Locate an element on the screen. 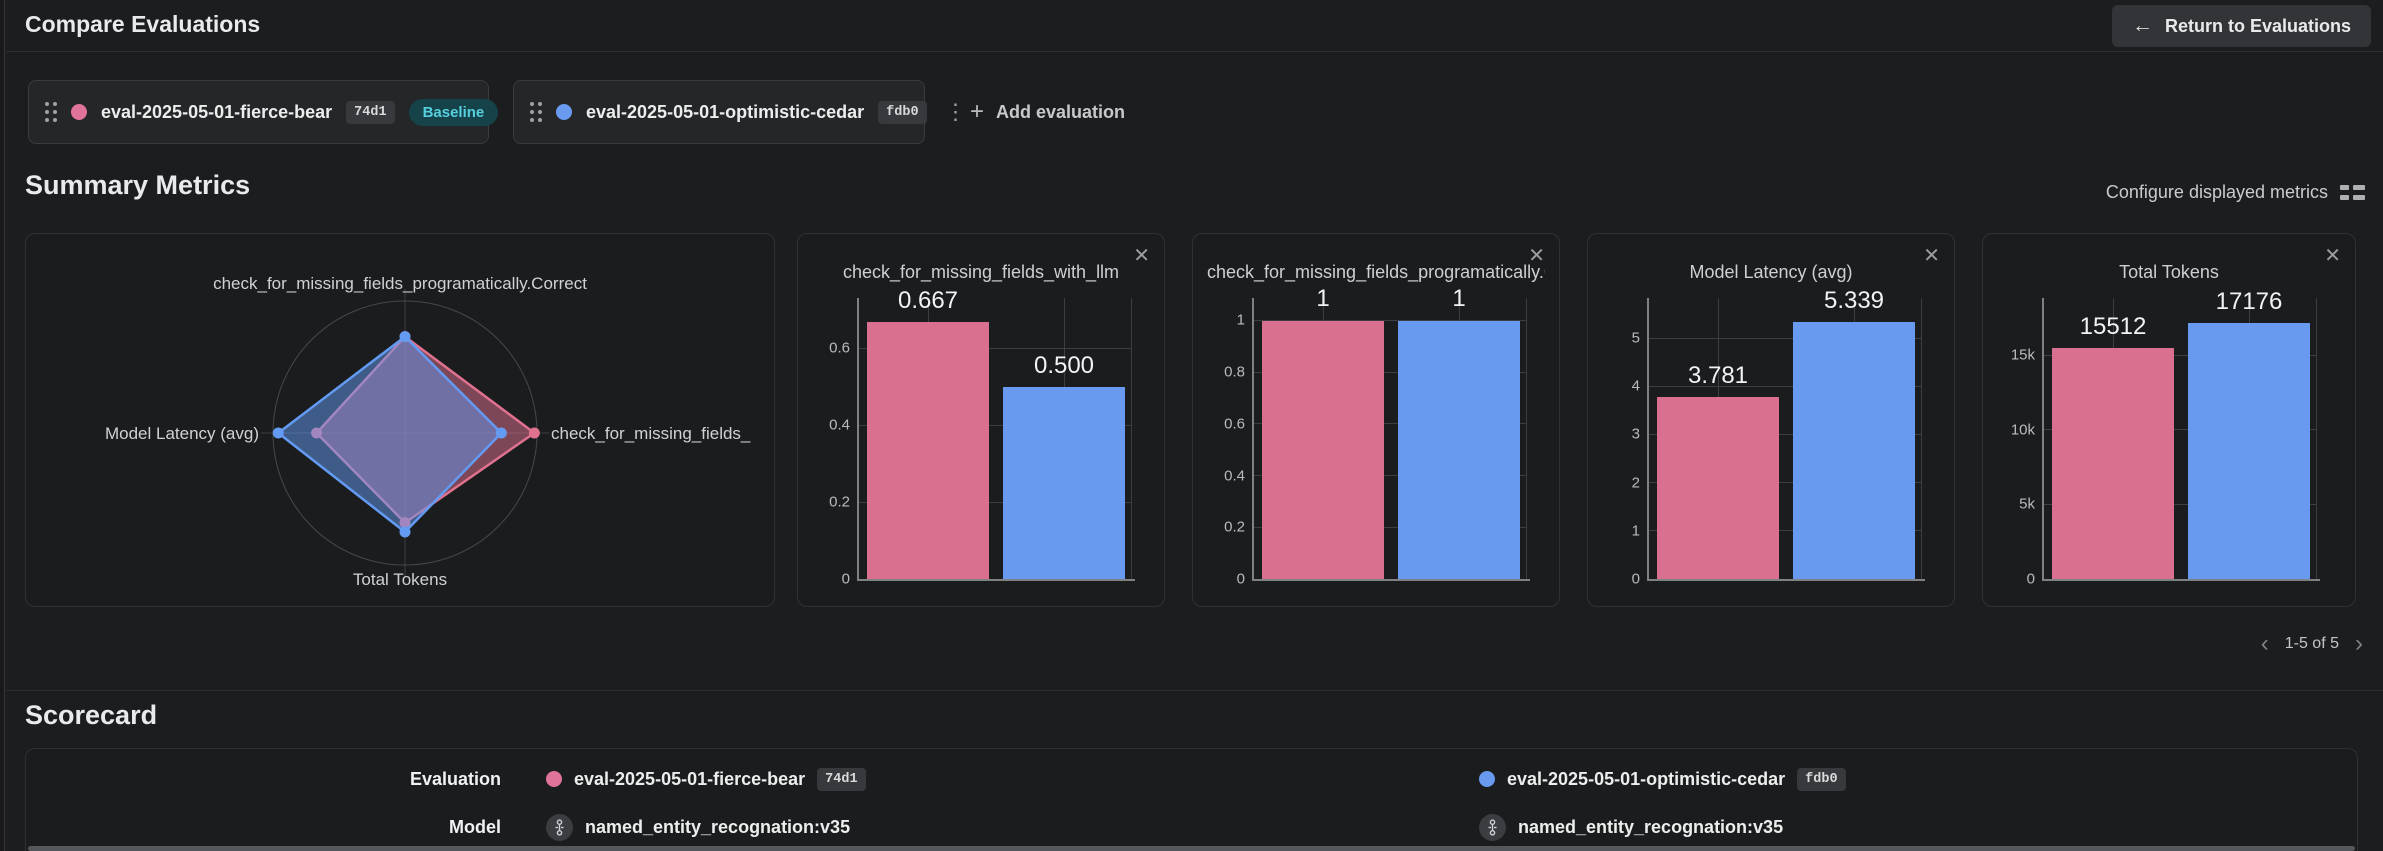  add-evaluation-button: + Add evaluation is located at coordinates (1047, 112).